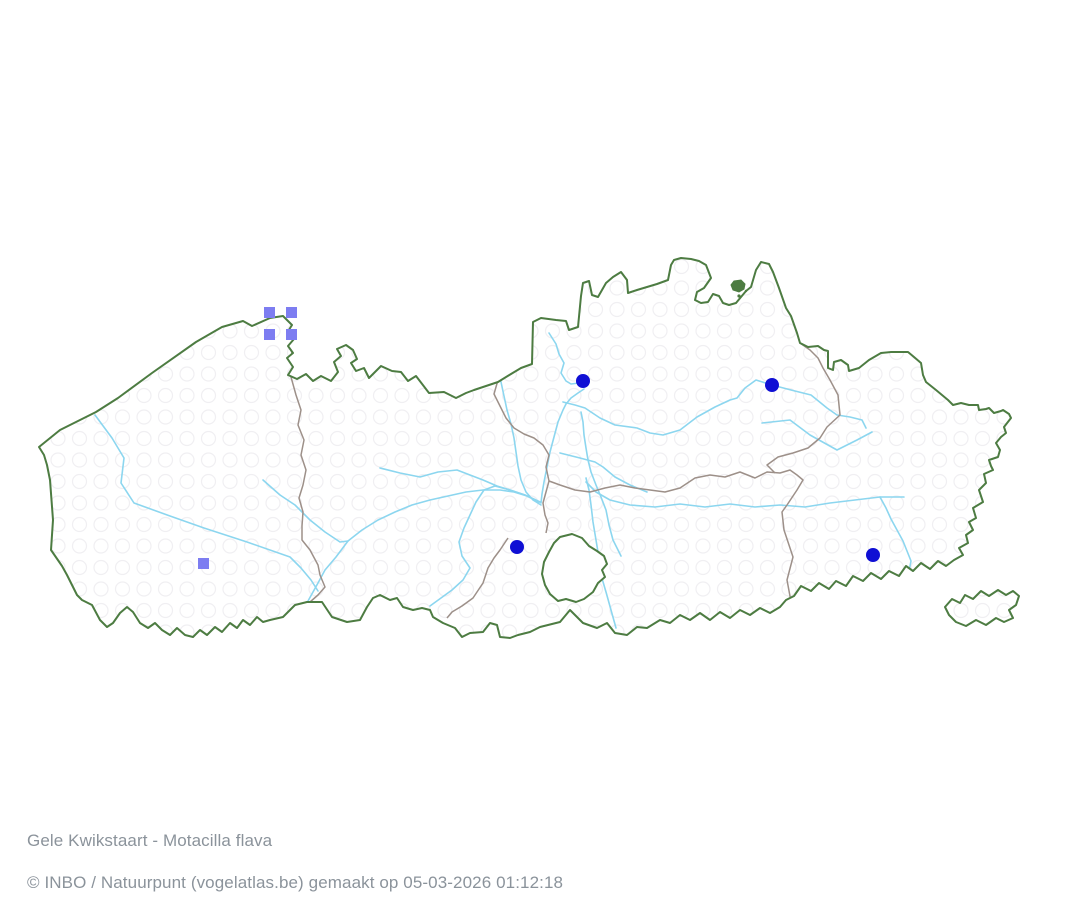 This screenshot has width=1074, height=900. What do you see at coordinates (150, 840) in the screenshot?
I see `species-title: Gele Kwikstaart - Motacilla flava` at bounding box center [150, 840].